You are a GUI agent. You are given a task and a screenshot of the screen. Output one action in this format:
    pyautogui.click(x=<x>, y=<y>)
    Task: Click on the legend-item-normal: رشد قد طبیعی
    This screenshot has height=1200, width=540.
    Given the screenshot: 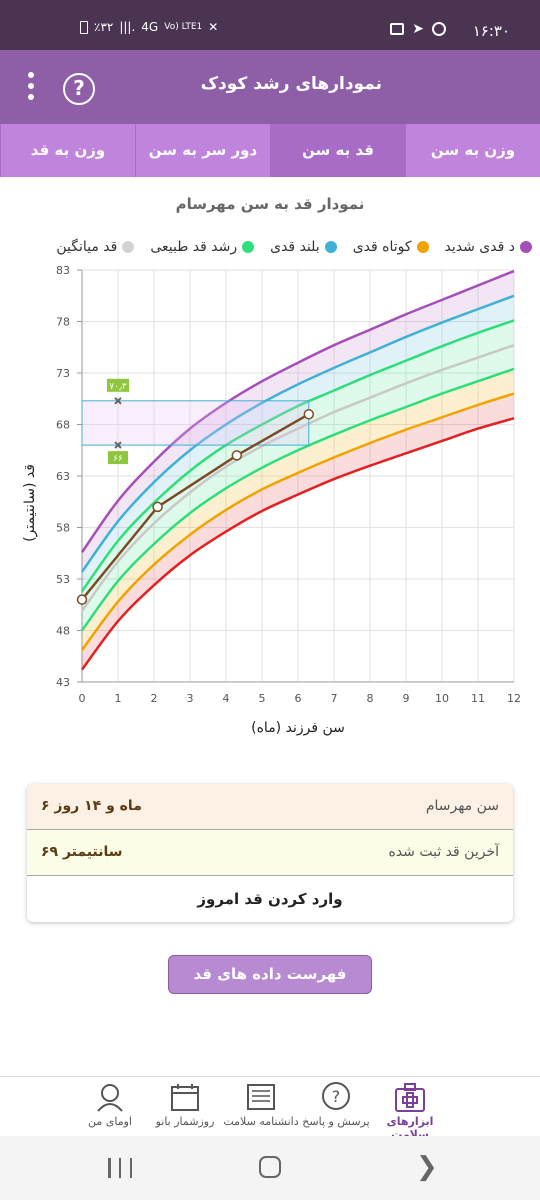 What is the action you would take?
    pyautogui.click(x=202, y=247)
    